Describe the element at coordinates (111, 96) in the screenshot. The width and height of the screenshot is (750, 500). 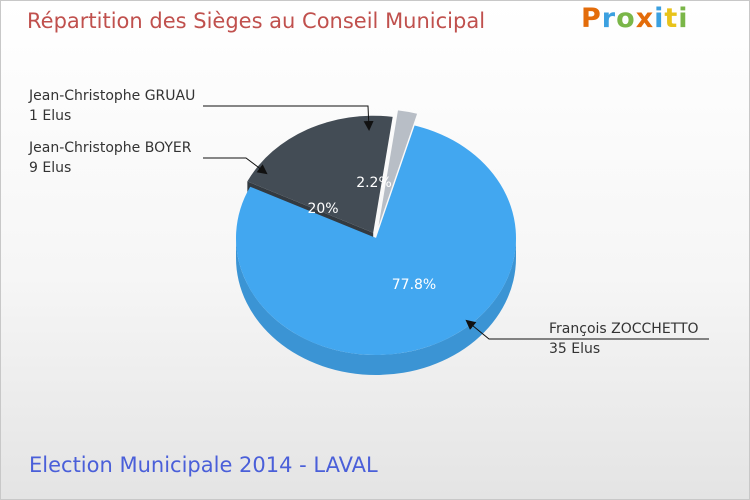
I see `legend-name-label: Jean-Christophe GRUAU` at that location.